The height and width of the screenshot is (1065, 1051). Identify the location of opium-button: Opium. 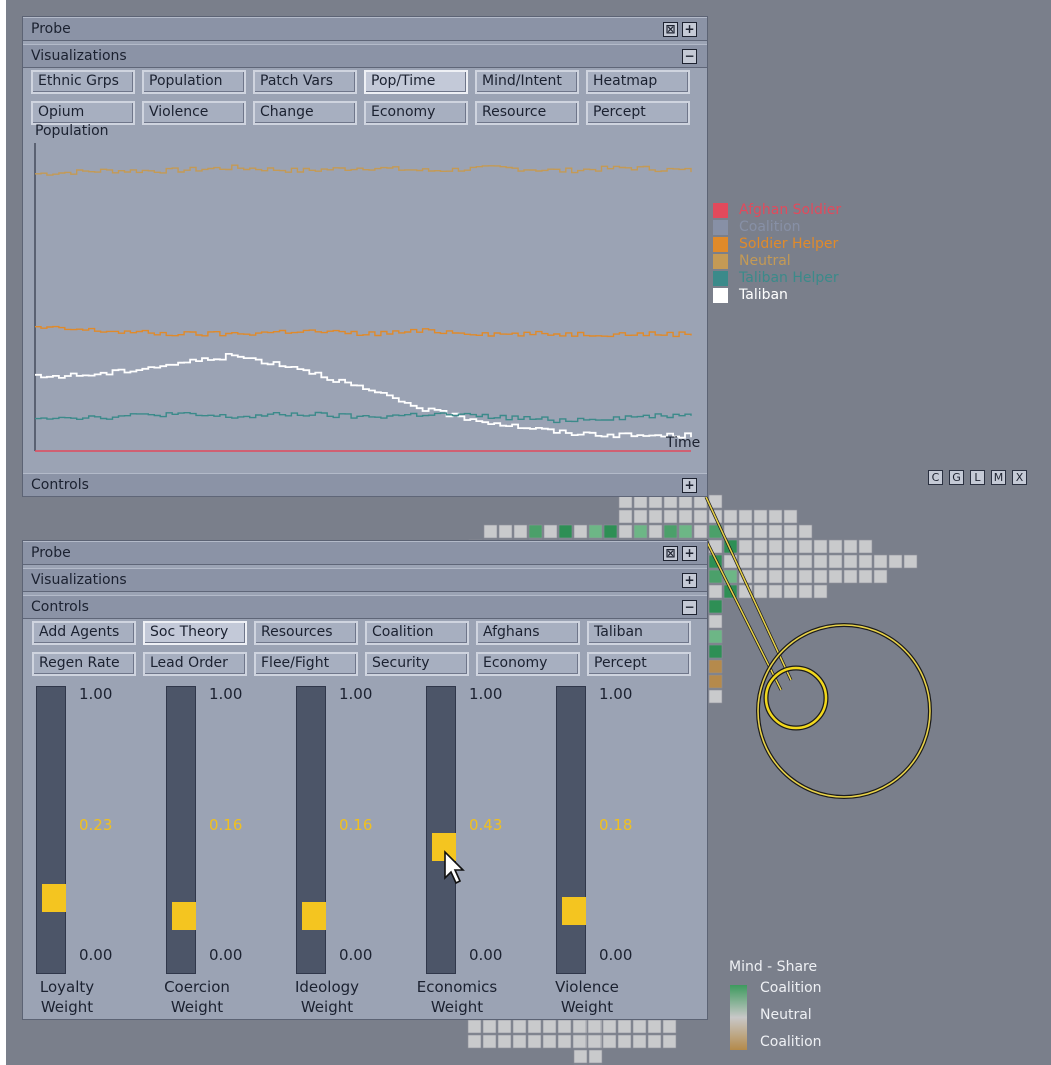
(83, 113).